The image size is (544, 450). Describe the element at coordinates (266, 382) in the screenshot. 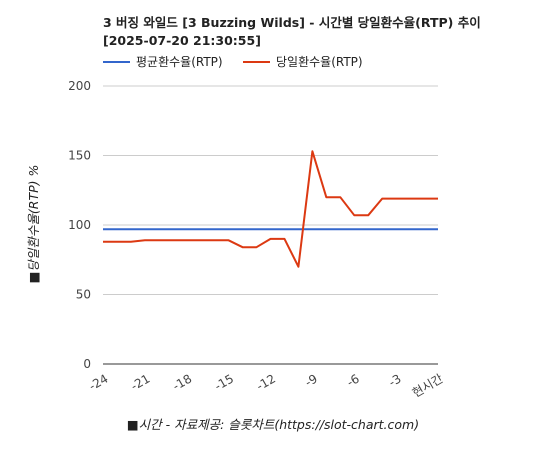

I see `x-tick-label: -12` at that location.